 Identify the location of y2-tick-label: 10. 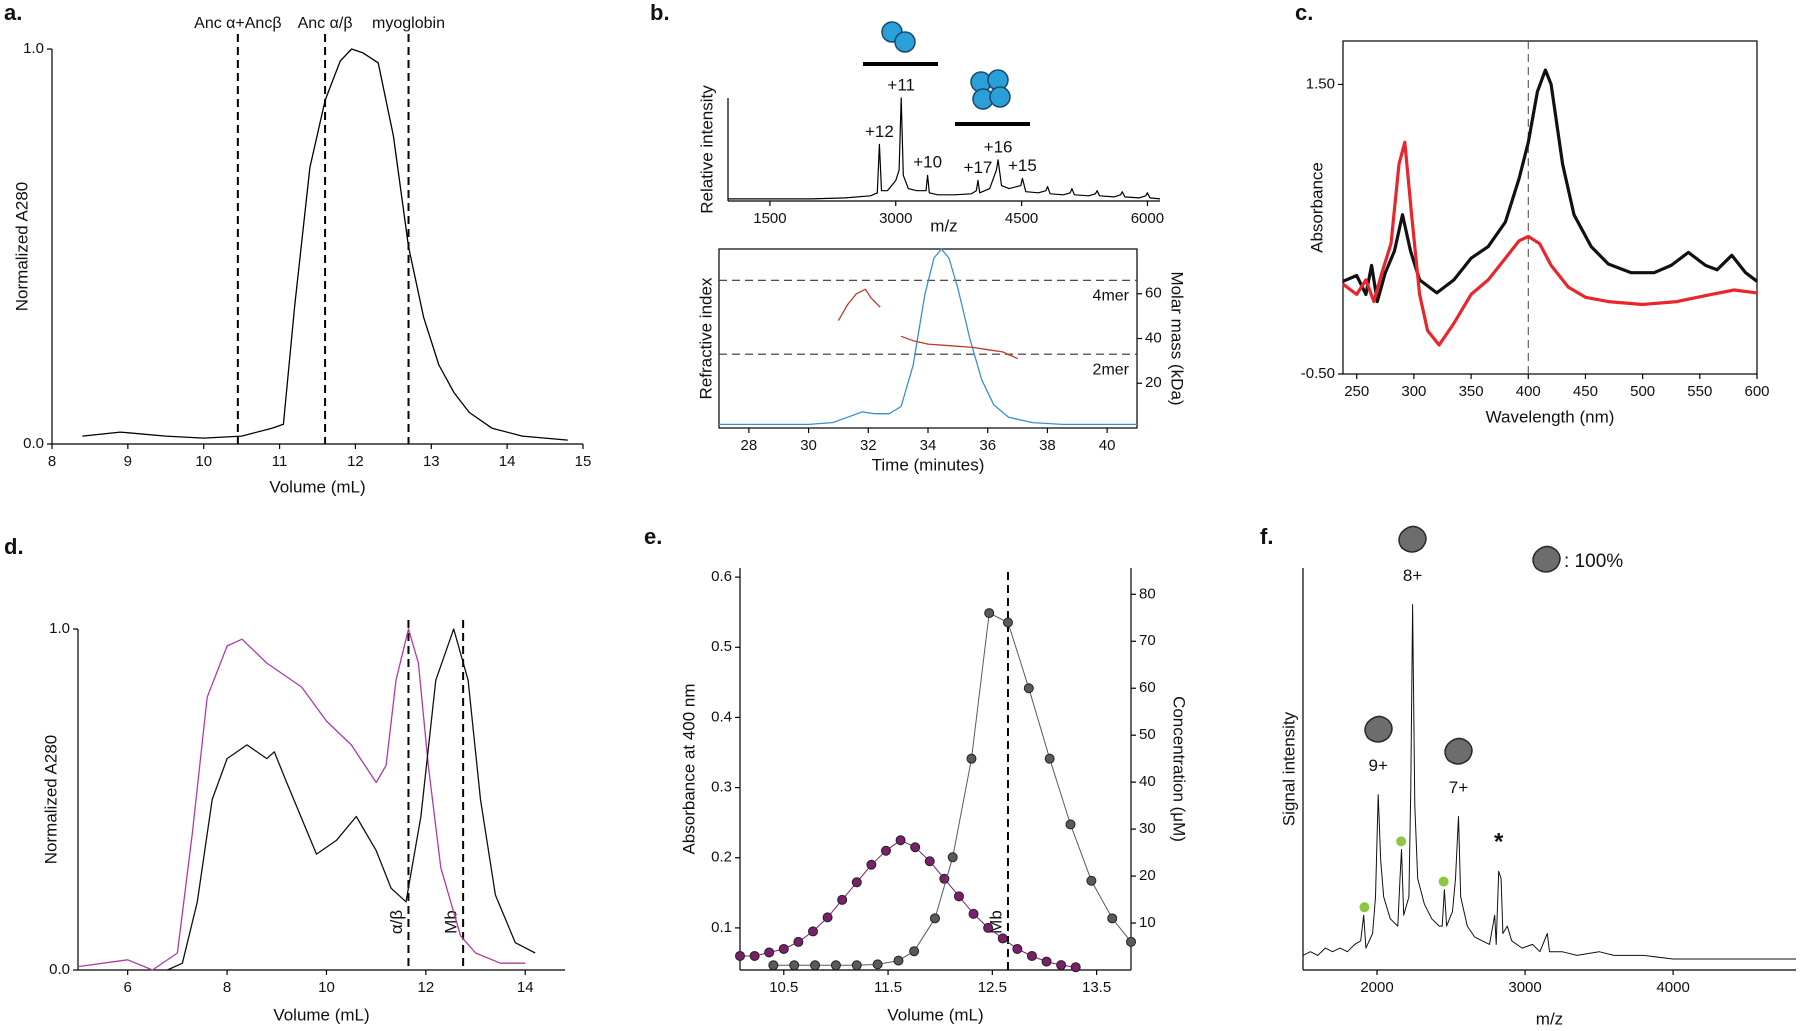
(1147, 922).